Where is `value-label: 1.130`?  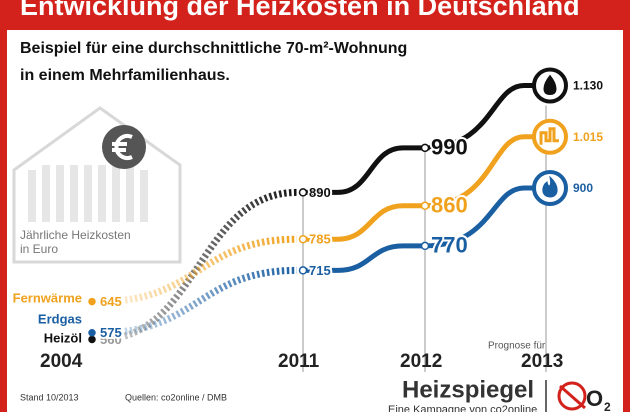 value-label: 1.130 is located at coordinates (588, 86).